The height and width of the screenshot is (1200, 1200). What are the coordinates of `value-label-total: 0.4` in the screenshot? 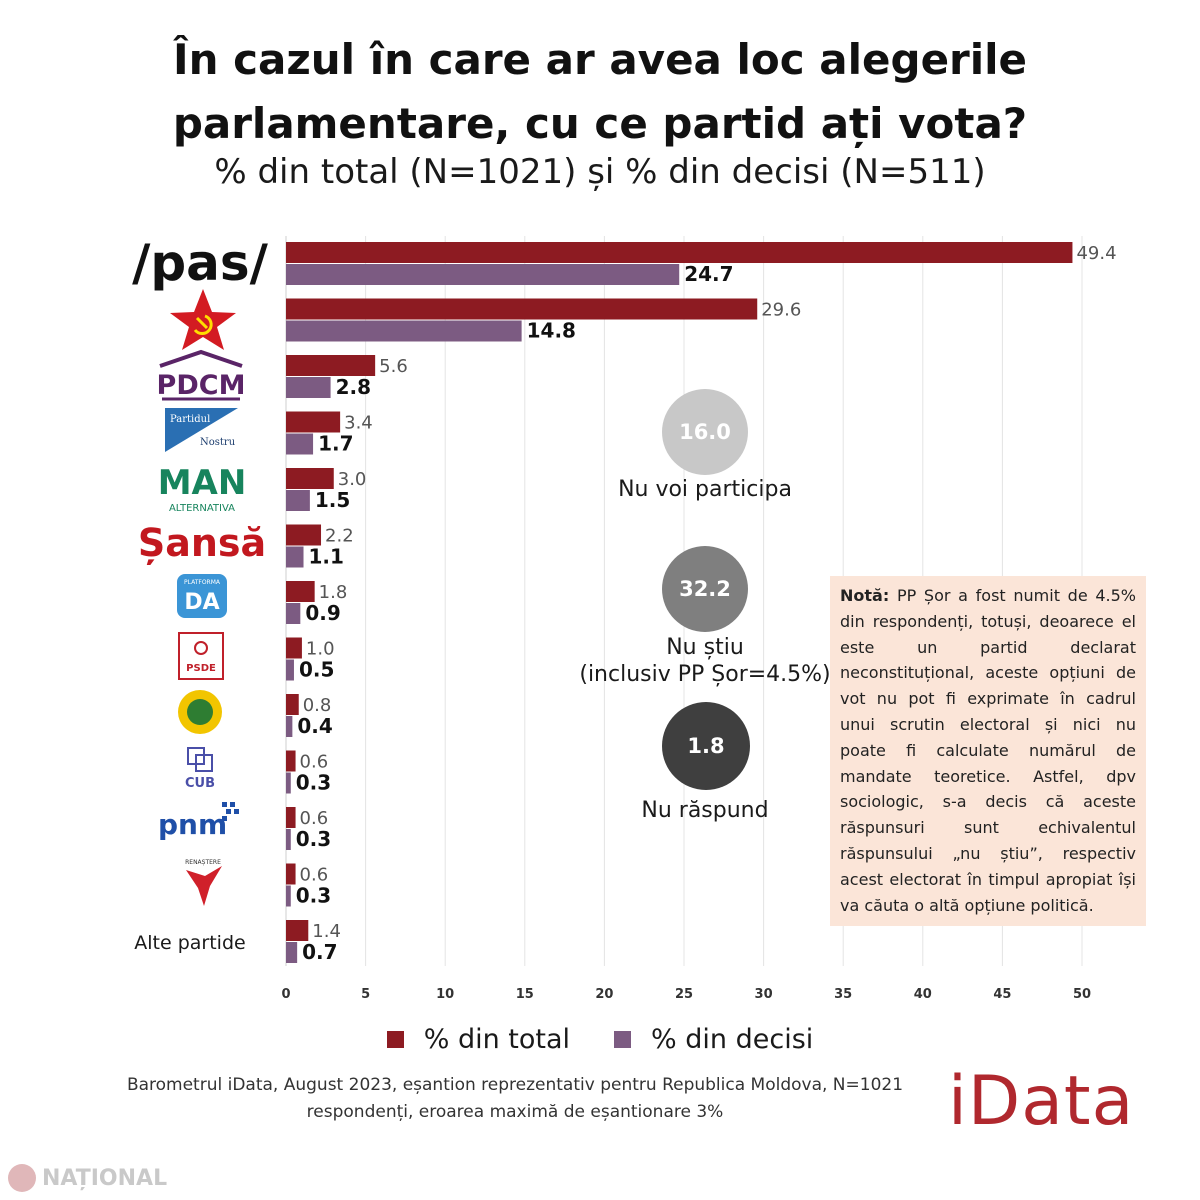 It's located at (314, 726).